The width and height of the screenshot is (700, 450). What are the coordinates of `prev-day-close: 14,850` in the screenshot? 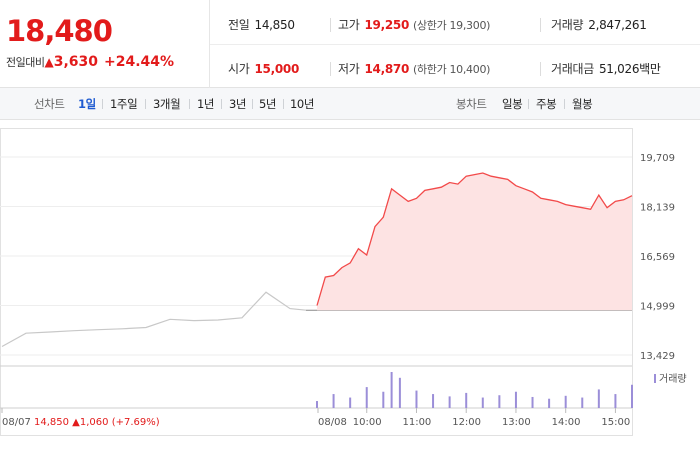 It's located at (53, 422).